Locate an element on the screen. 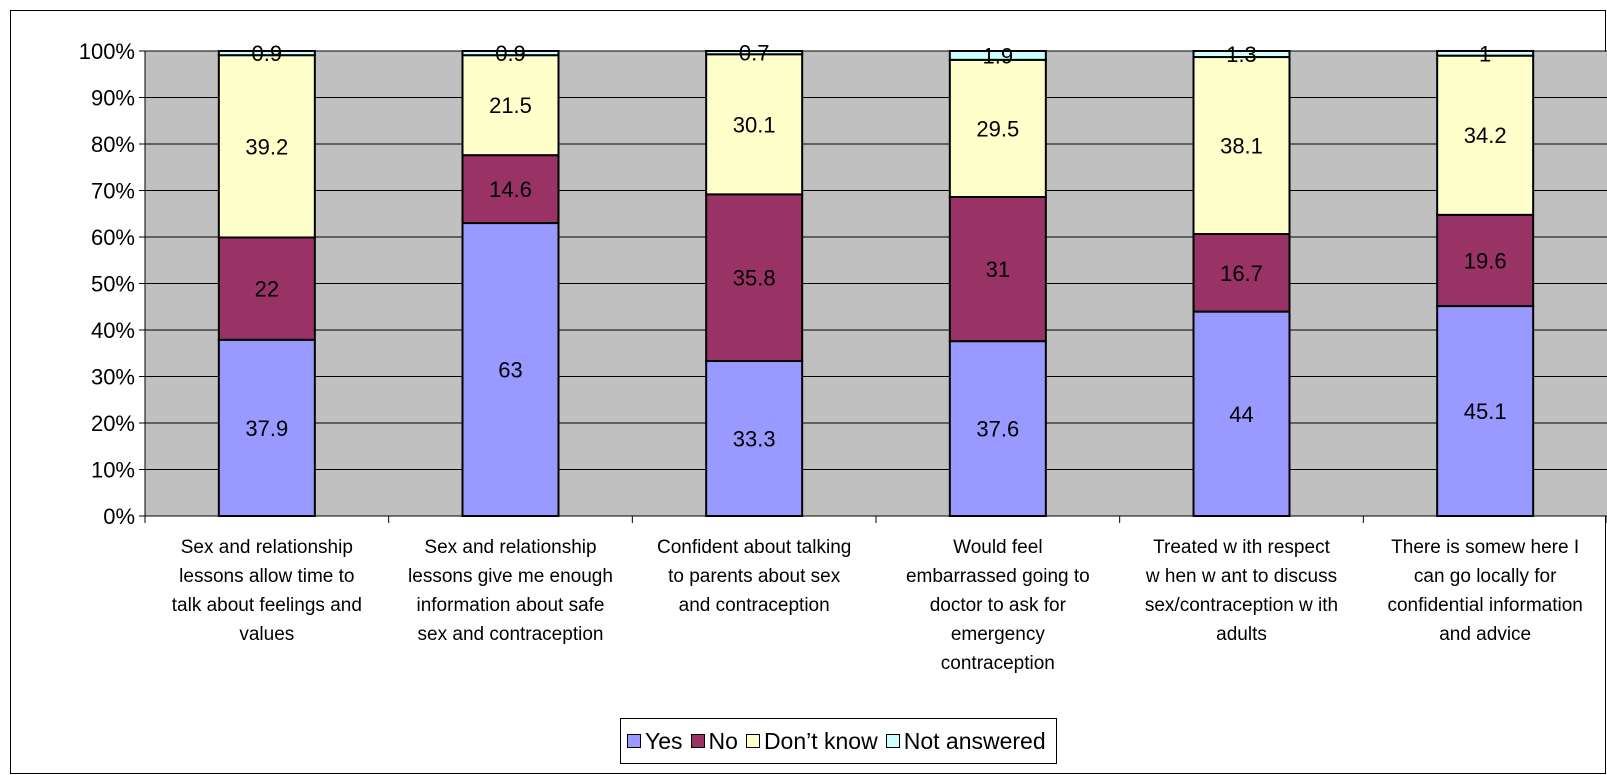  data-label: 1 is located at coordinates (1485, 53).